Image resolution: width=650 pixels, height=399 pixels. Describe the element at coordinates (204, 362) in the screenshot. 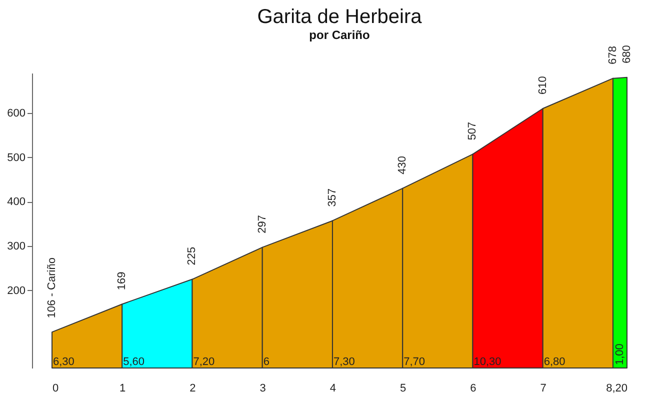

I see `annotation: 7,20` at that location.